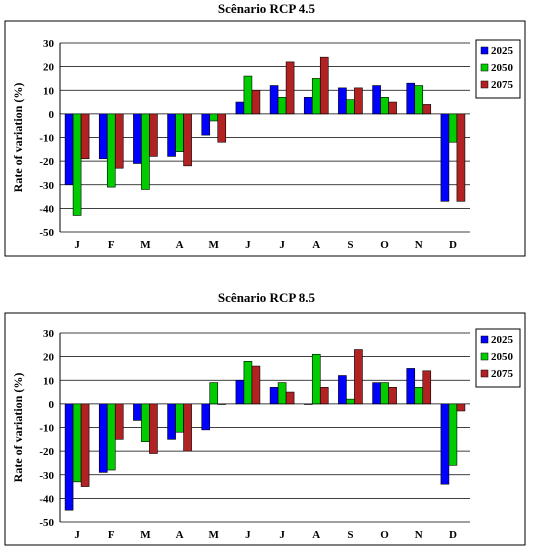 This screenshot has height=550, width=533. Describe the element at coordinates (419, 535) in the screenshot. I see `x-tick-label: N` at that location.